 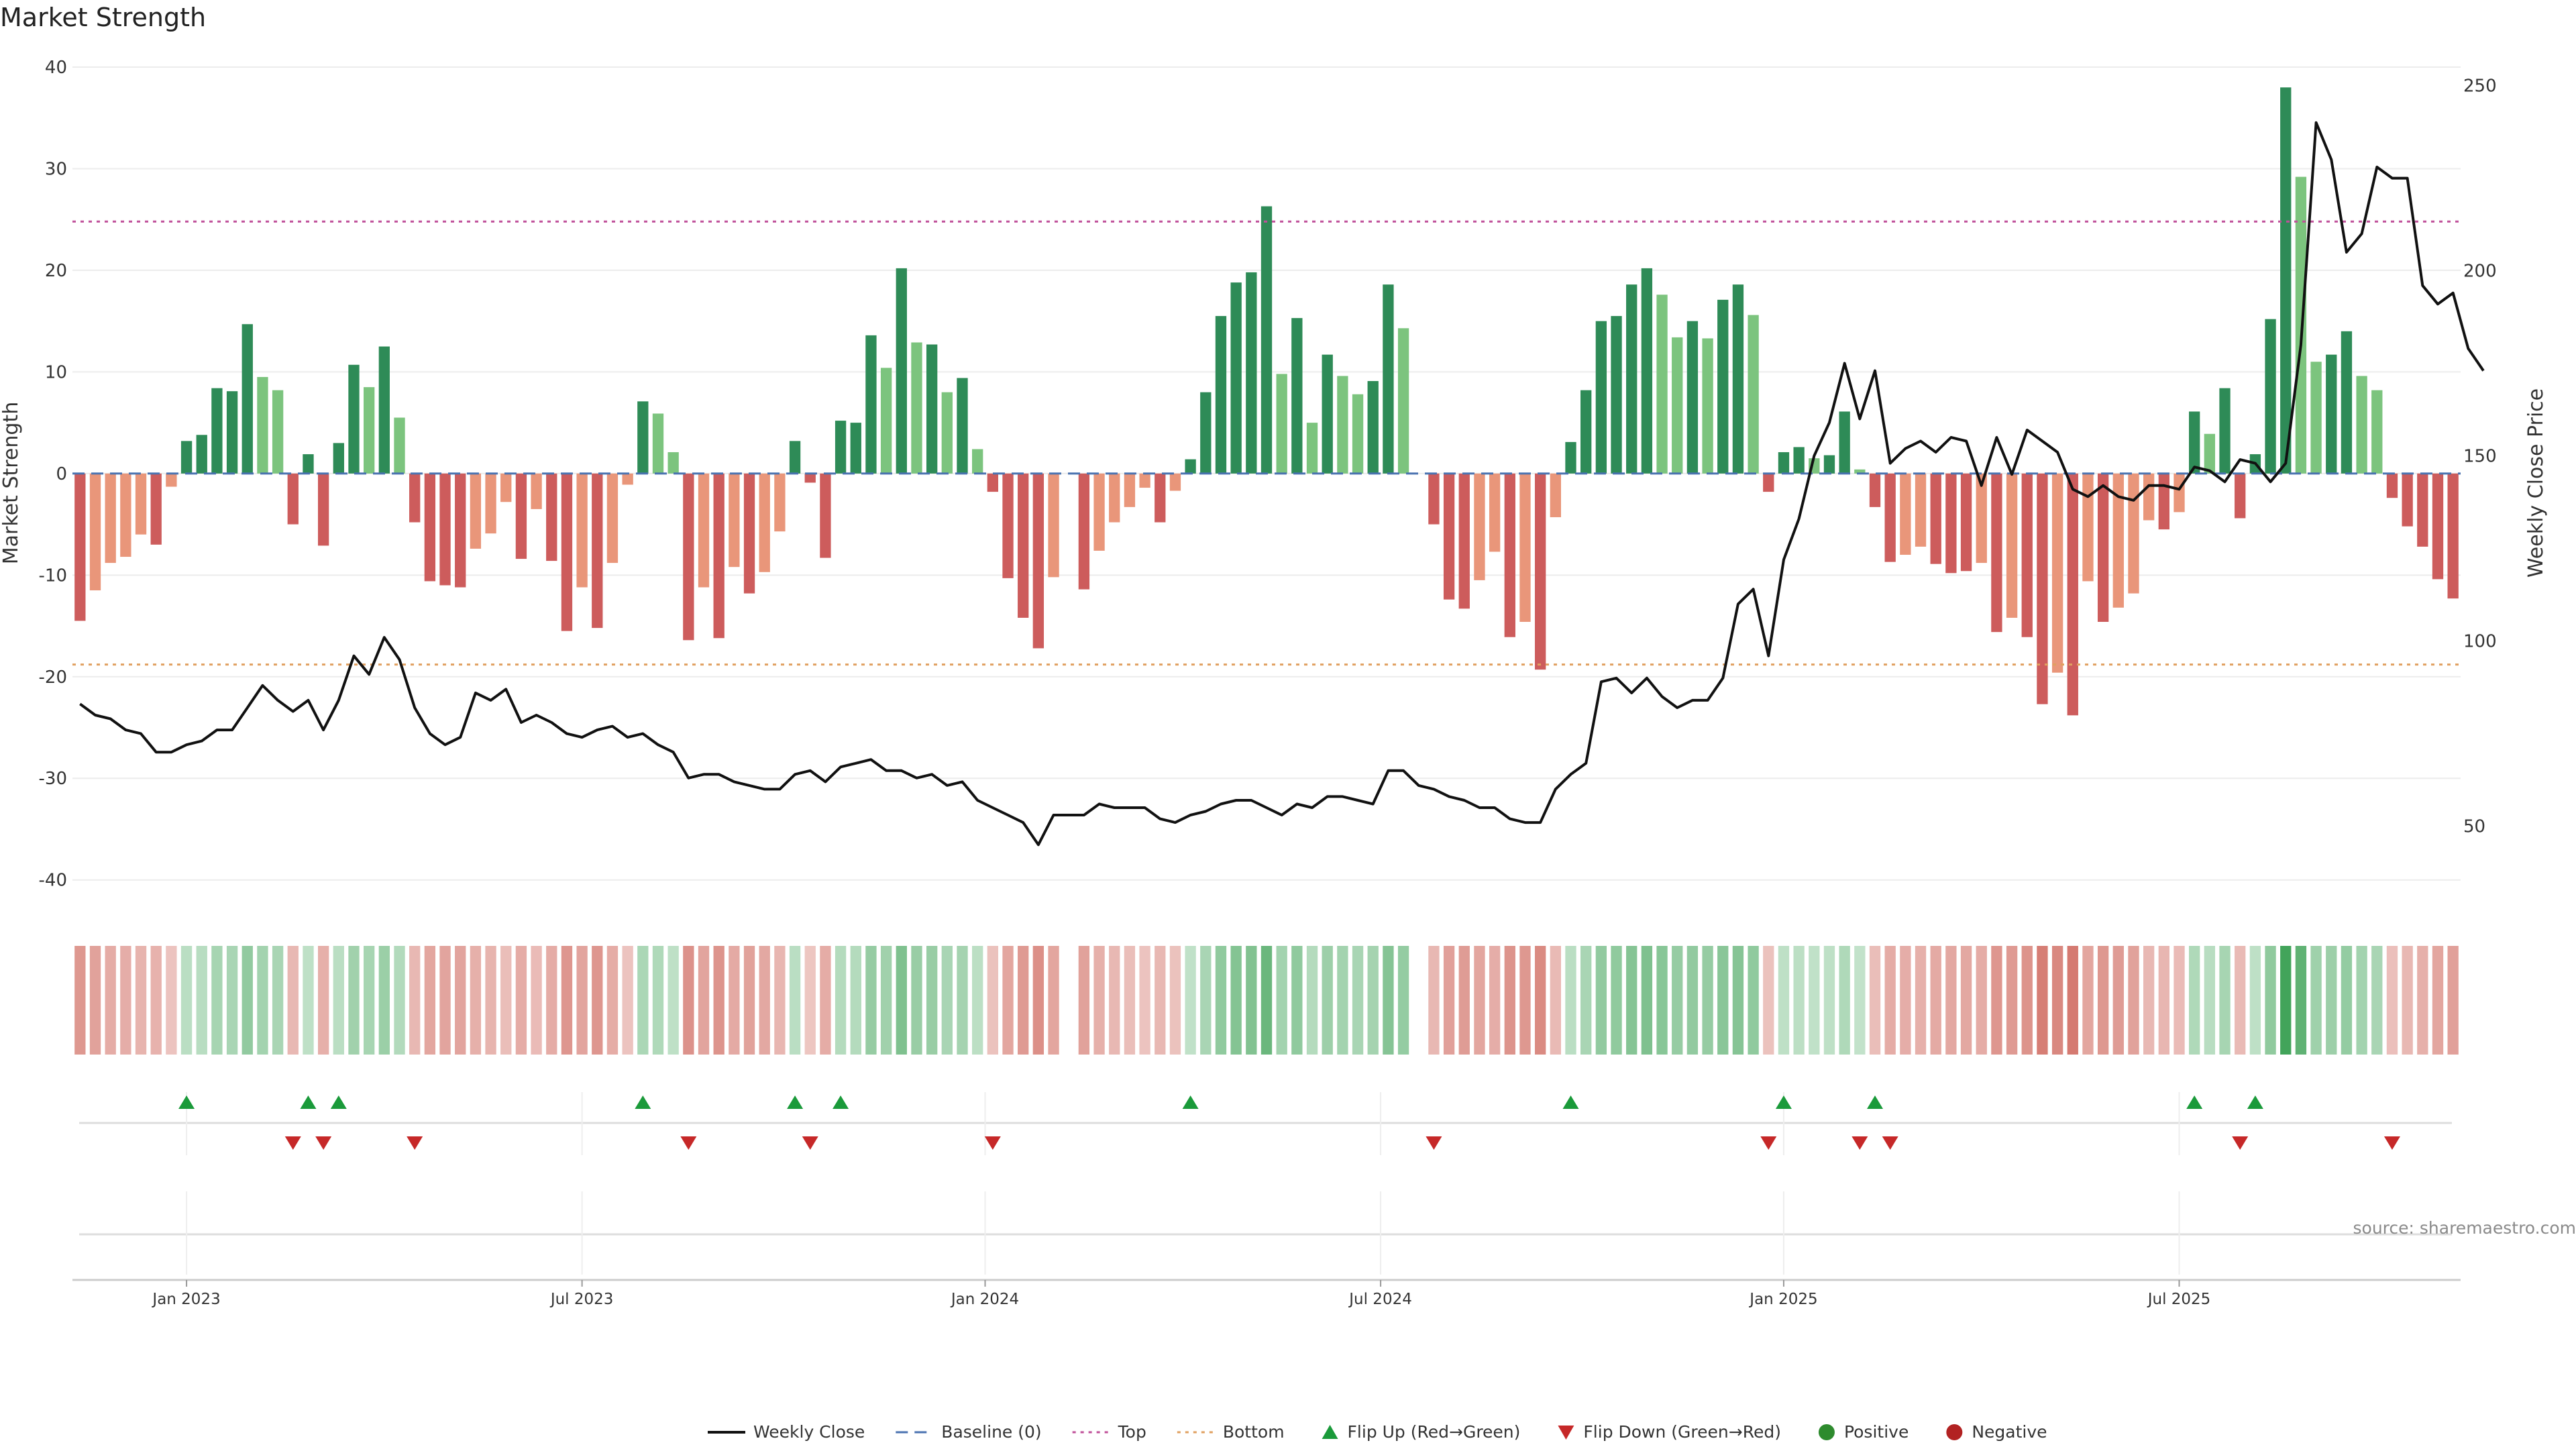 I want to click on y2-axis-title: Weekly Close Price, so click(x=2536, y=483).